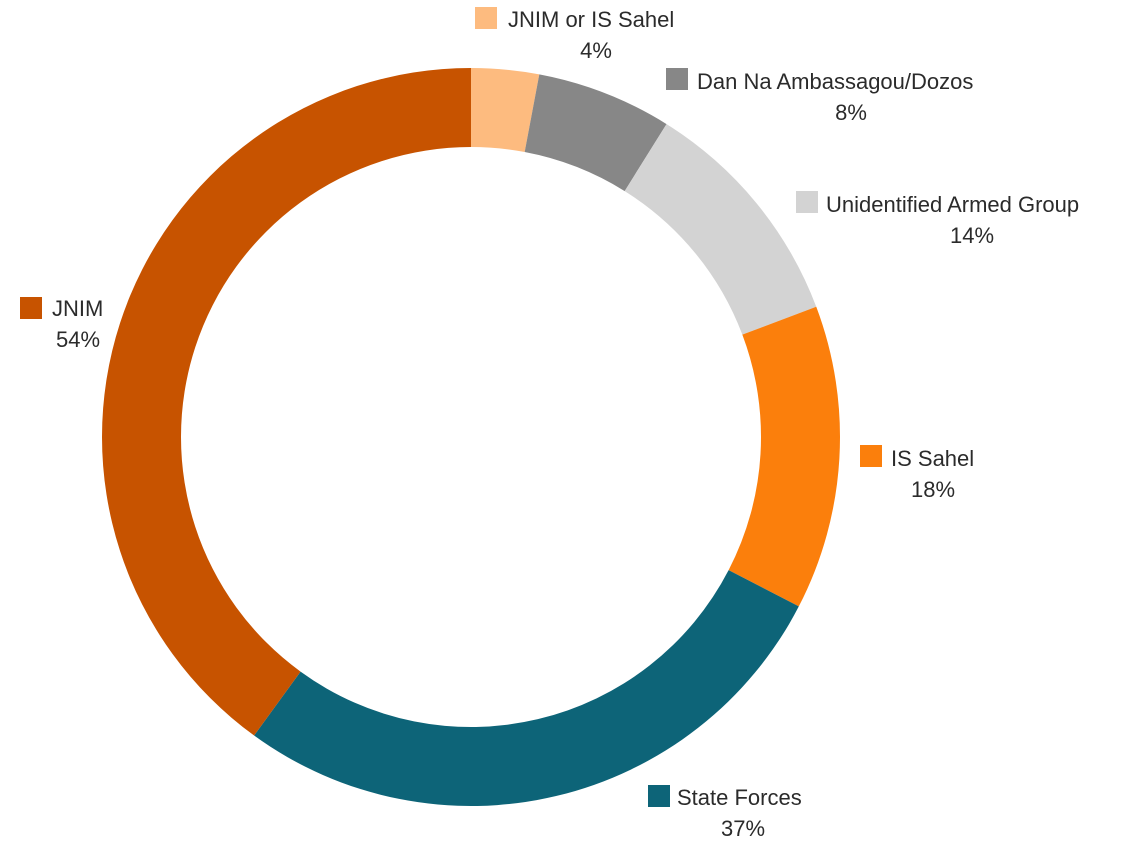 This screenshot has width=1143, height=843. Describe the element at coordinates (720, 229) in the screenshot. I see `slice-unidentified-armed-group` at that location.